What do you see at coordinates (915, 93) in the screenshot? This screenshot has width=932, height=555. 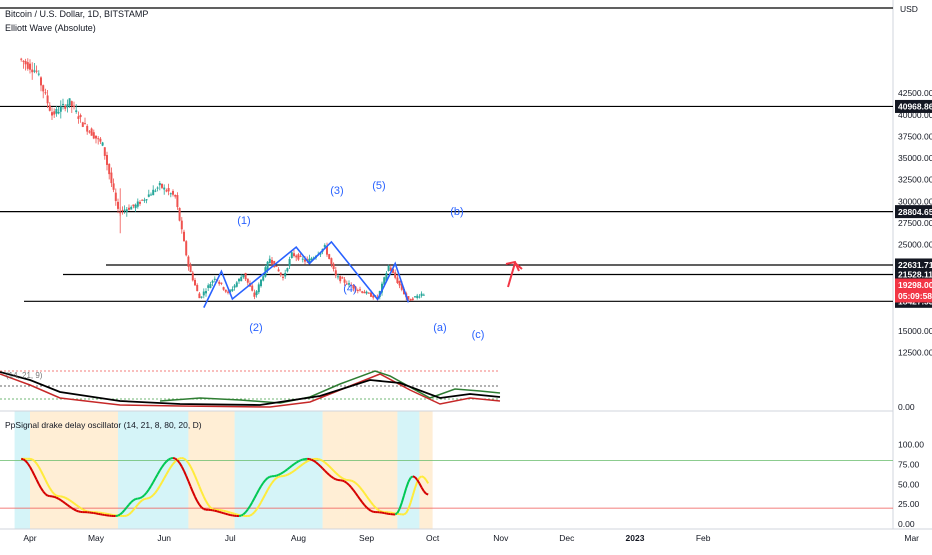 I see `price-axis-tick: 42500.00` at bounding box center [915, 93].